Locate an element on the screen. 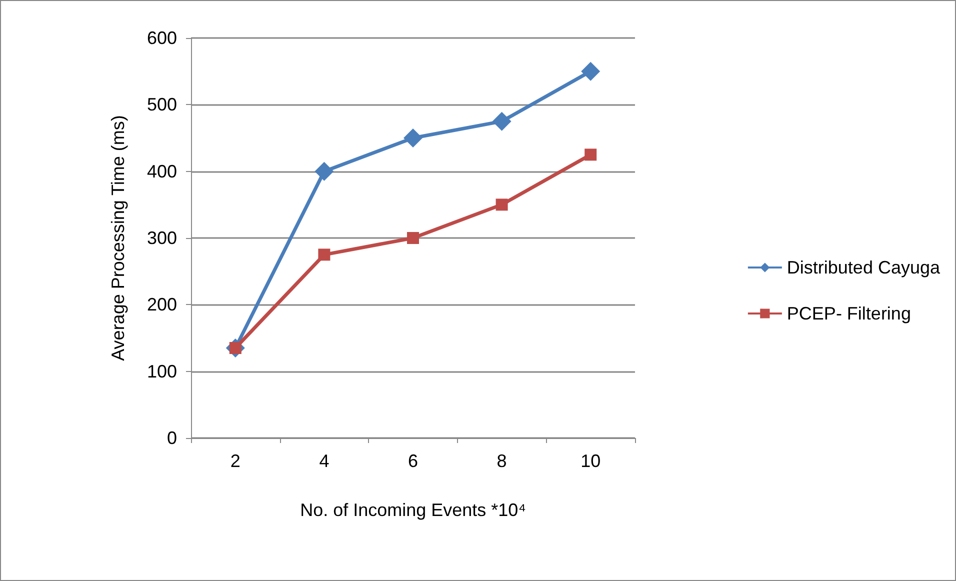  y-tick-label: 300 is located at coordinates (161, 238).